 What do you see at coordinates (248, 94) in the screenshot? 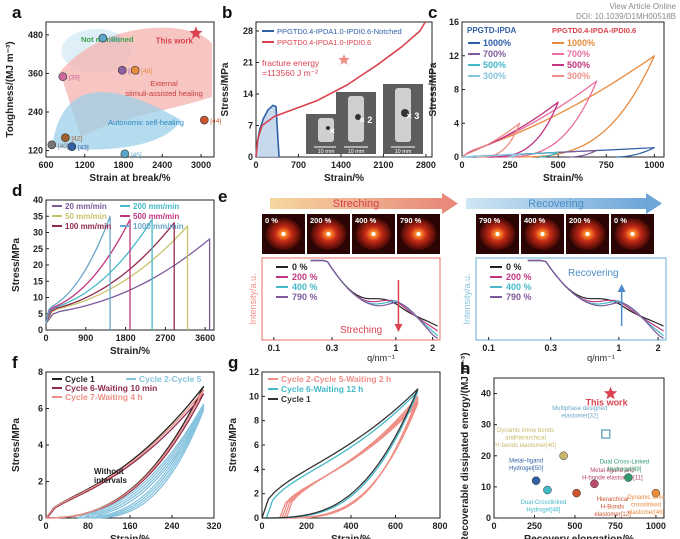
I see `y-tick-label: 14` at bounding box center [248, 94].